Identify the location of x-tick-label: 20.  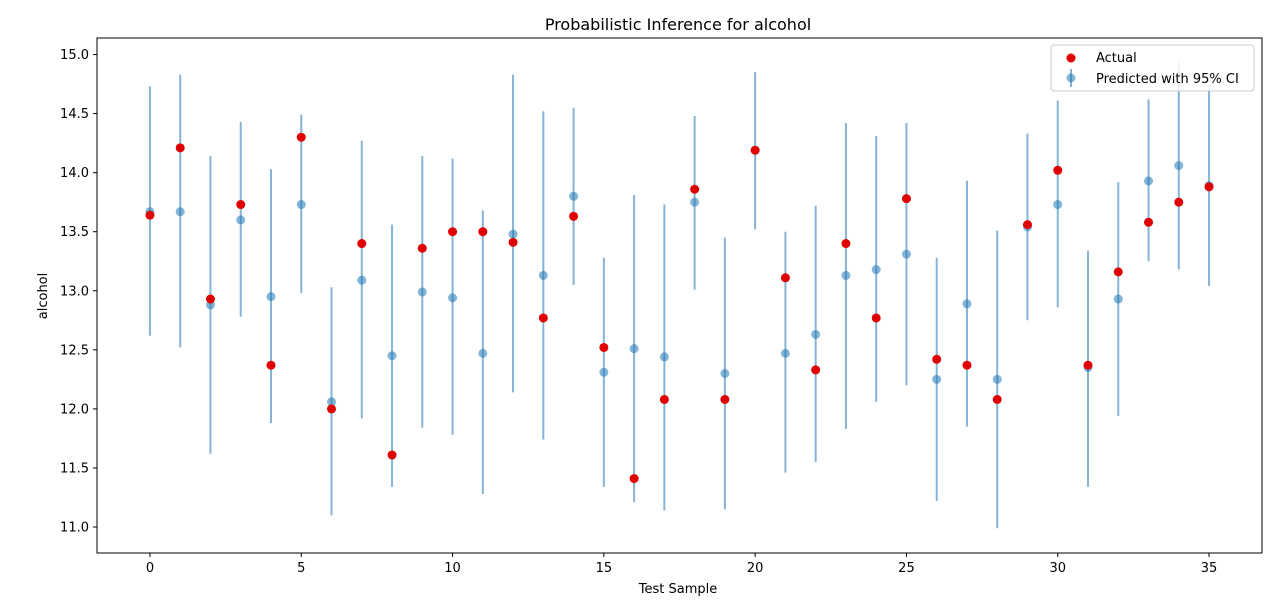
(755, 568).